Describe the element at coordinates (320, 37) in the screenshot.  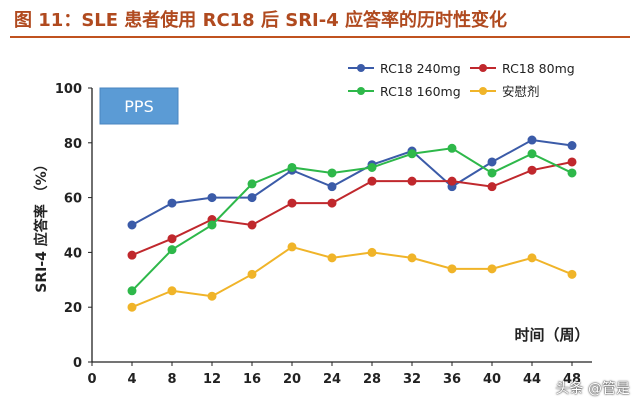
I see `title-divider` at that location.